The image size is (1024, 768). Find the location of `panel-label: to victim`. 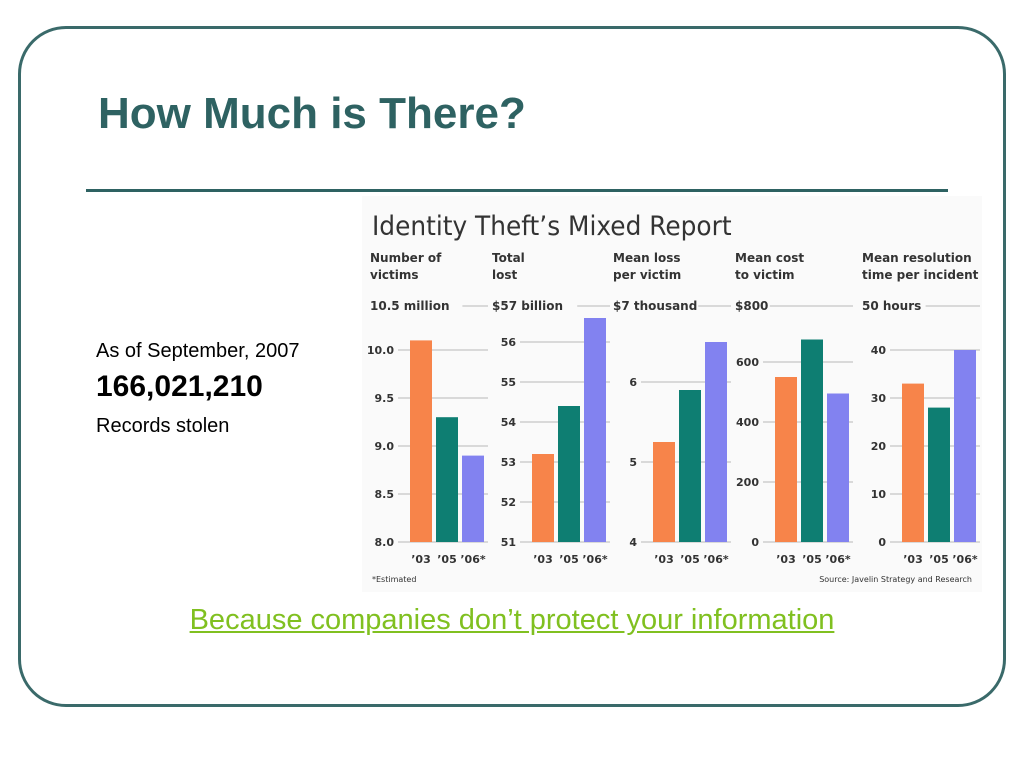

panel-label: to victim is located at coordinates (765, 275).